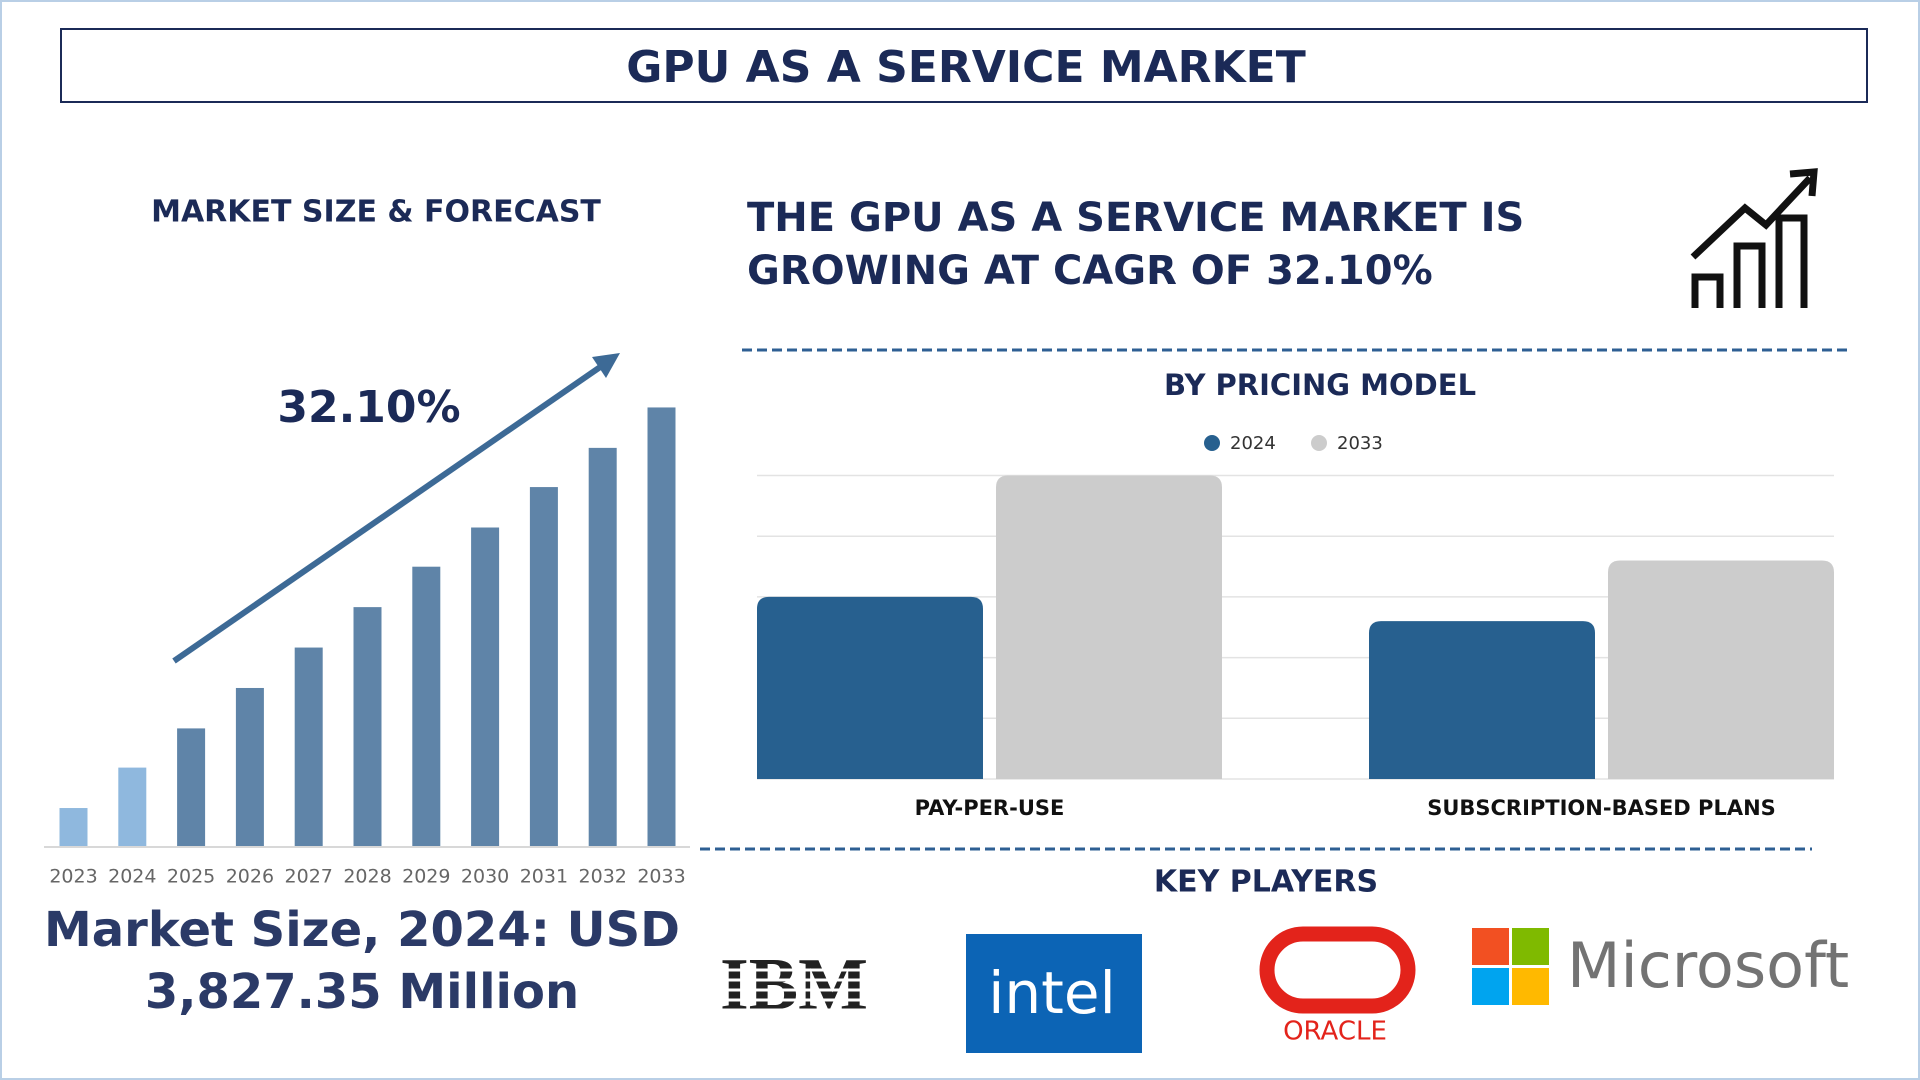 This screenshot has width=1920, height=1080. Describe the element at coordinates (390, 512) in the screenshot. I see `growth-arrow` at that location.